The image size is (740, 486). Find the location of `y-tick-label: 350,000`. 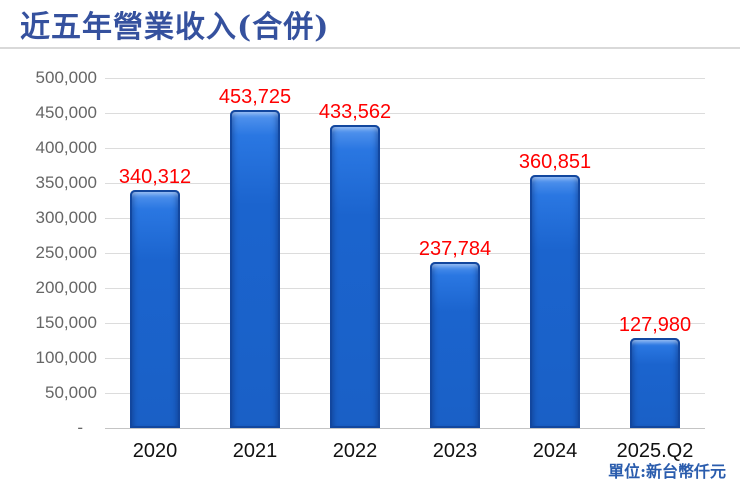

y-tick-label: 350,000 is located at coordinates (66, 182).